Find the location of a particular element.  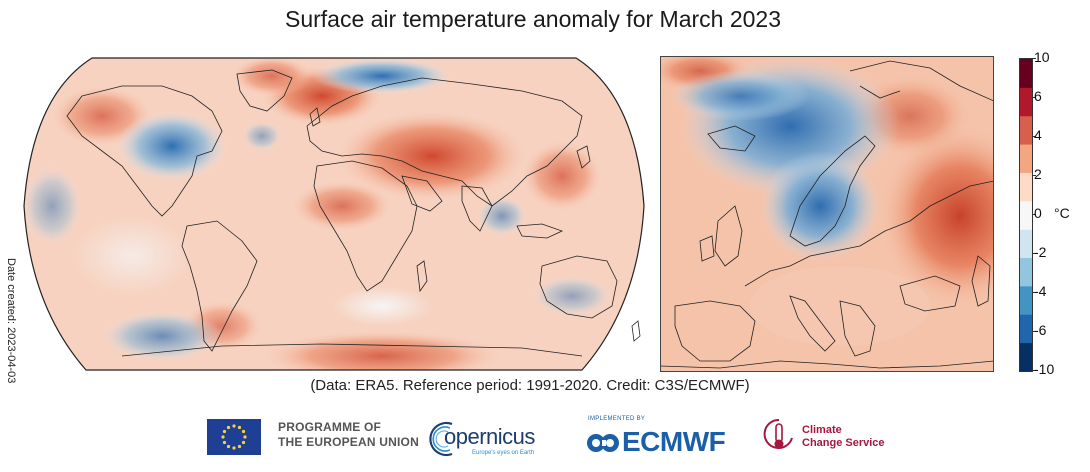

colorbar-tick-label: 6 is located at coordinates (1038, 96).